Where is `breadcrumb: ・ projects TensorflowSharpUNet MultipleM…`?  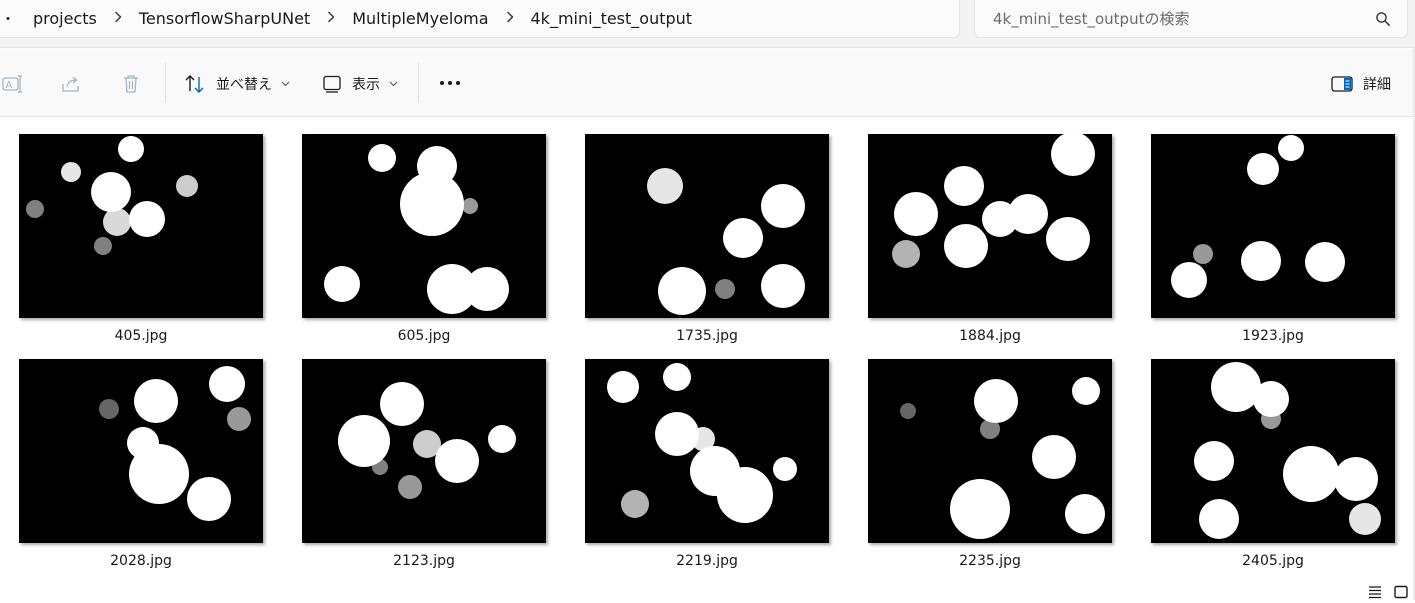 breadcrumb: ・ projects TensorflowSharpUNet MultipleM… is located at coordinates (480, 19).